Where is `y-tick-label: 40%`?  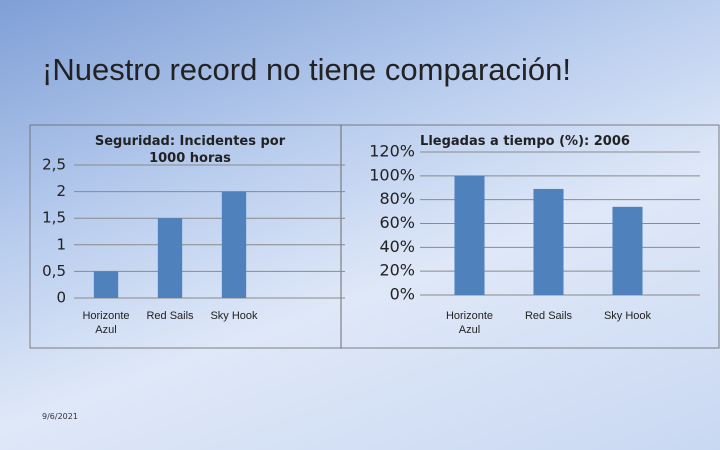
y-tick-label: 40% is located at coordinates (397, 246).